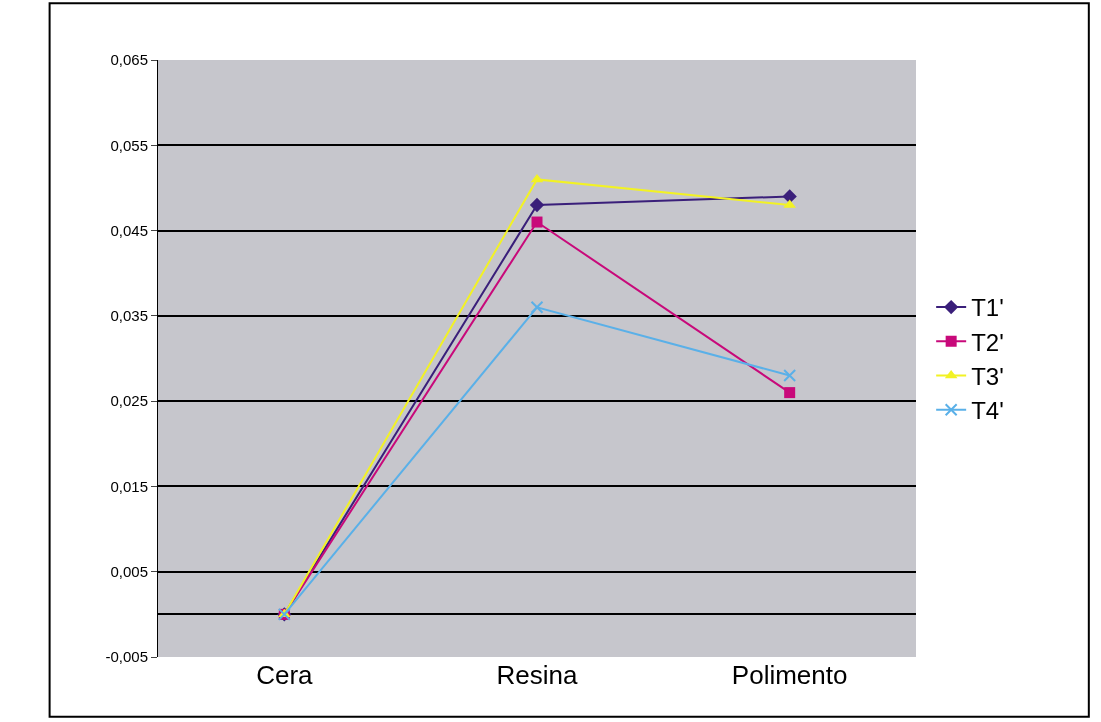  Describe the element at coordinates (126, 657) in the screenshot. I see `y-tick-label: -0,005` at that location.